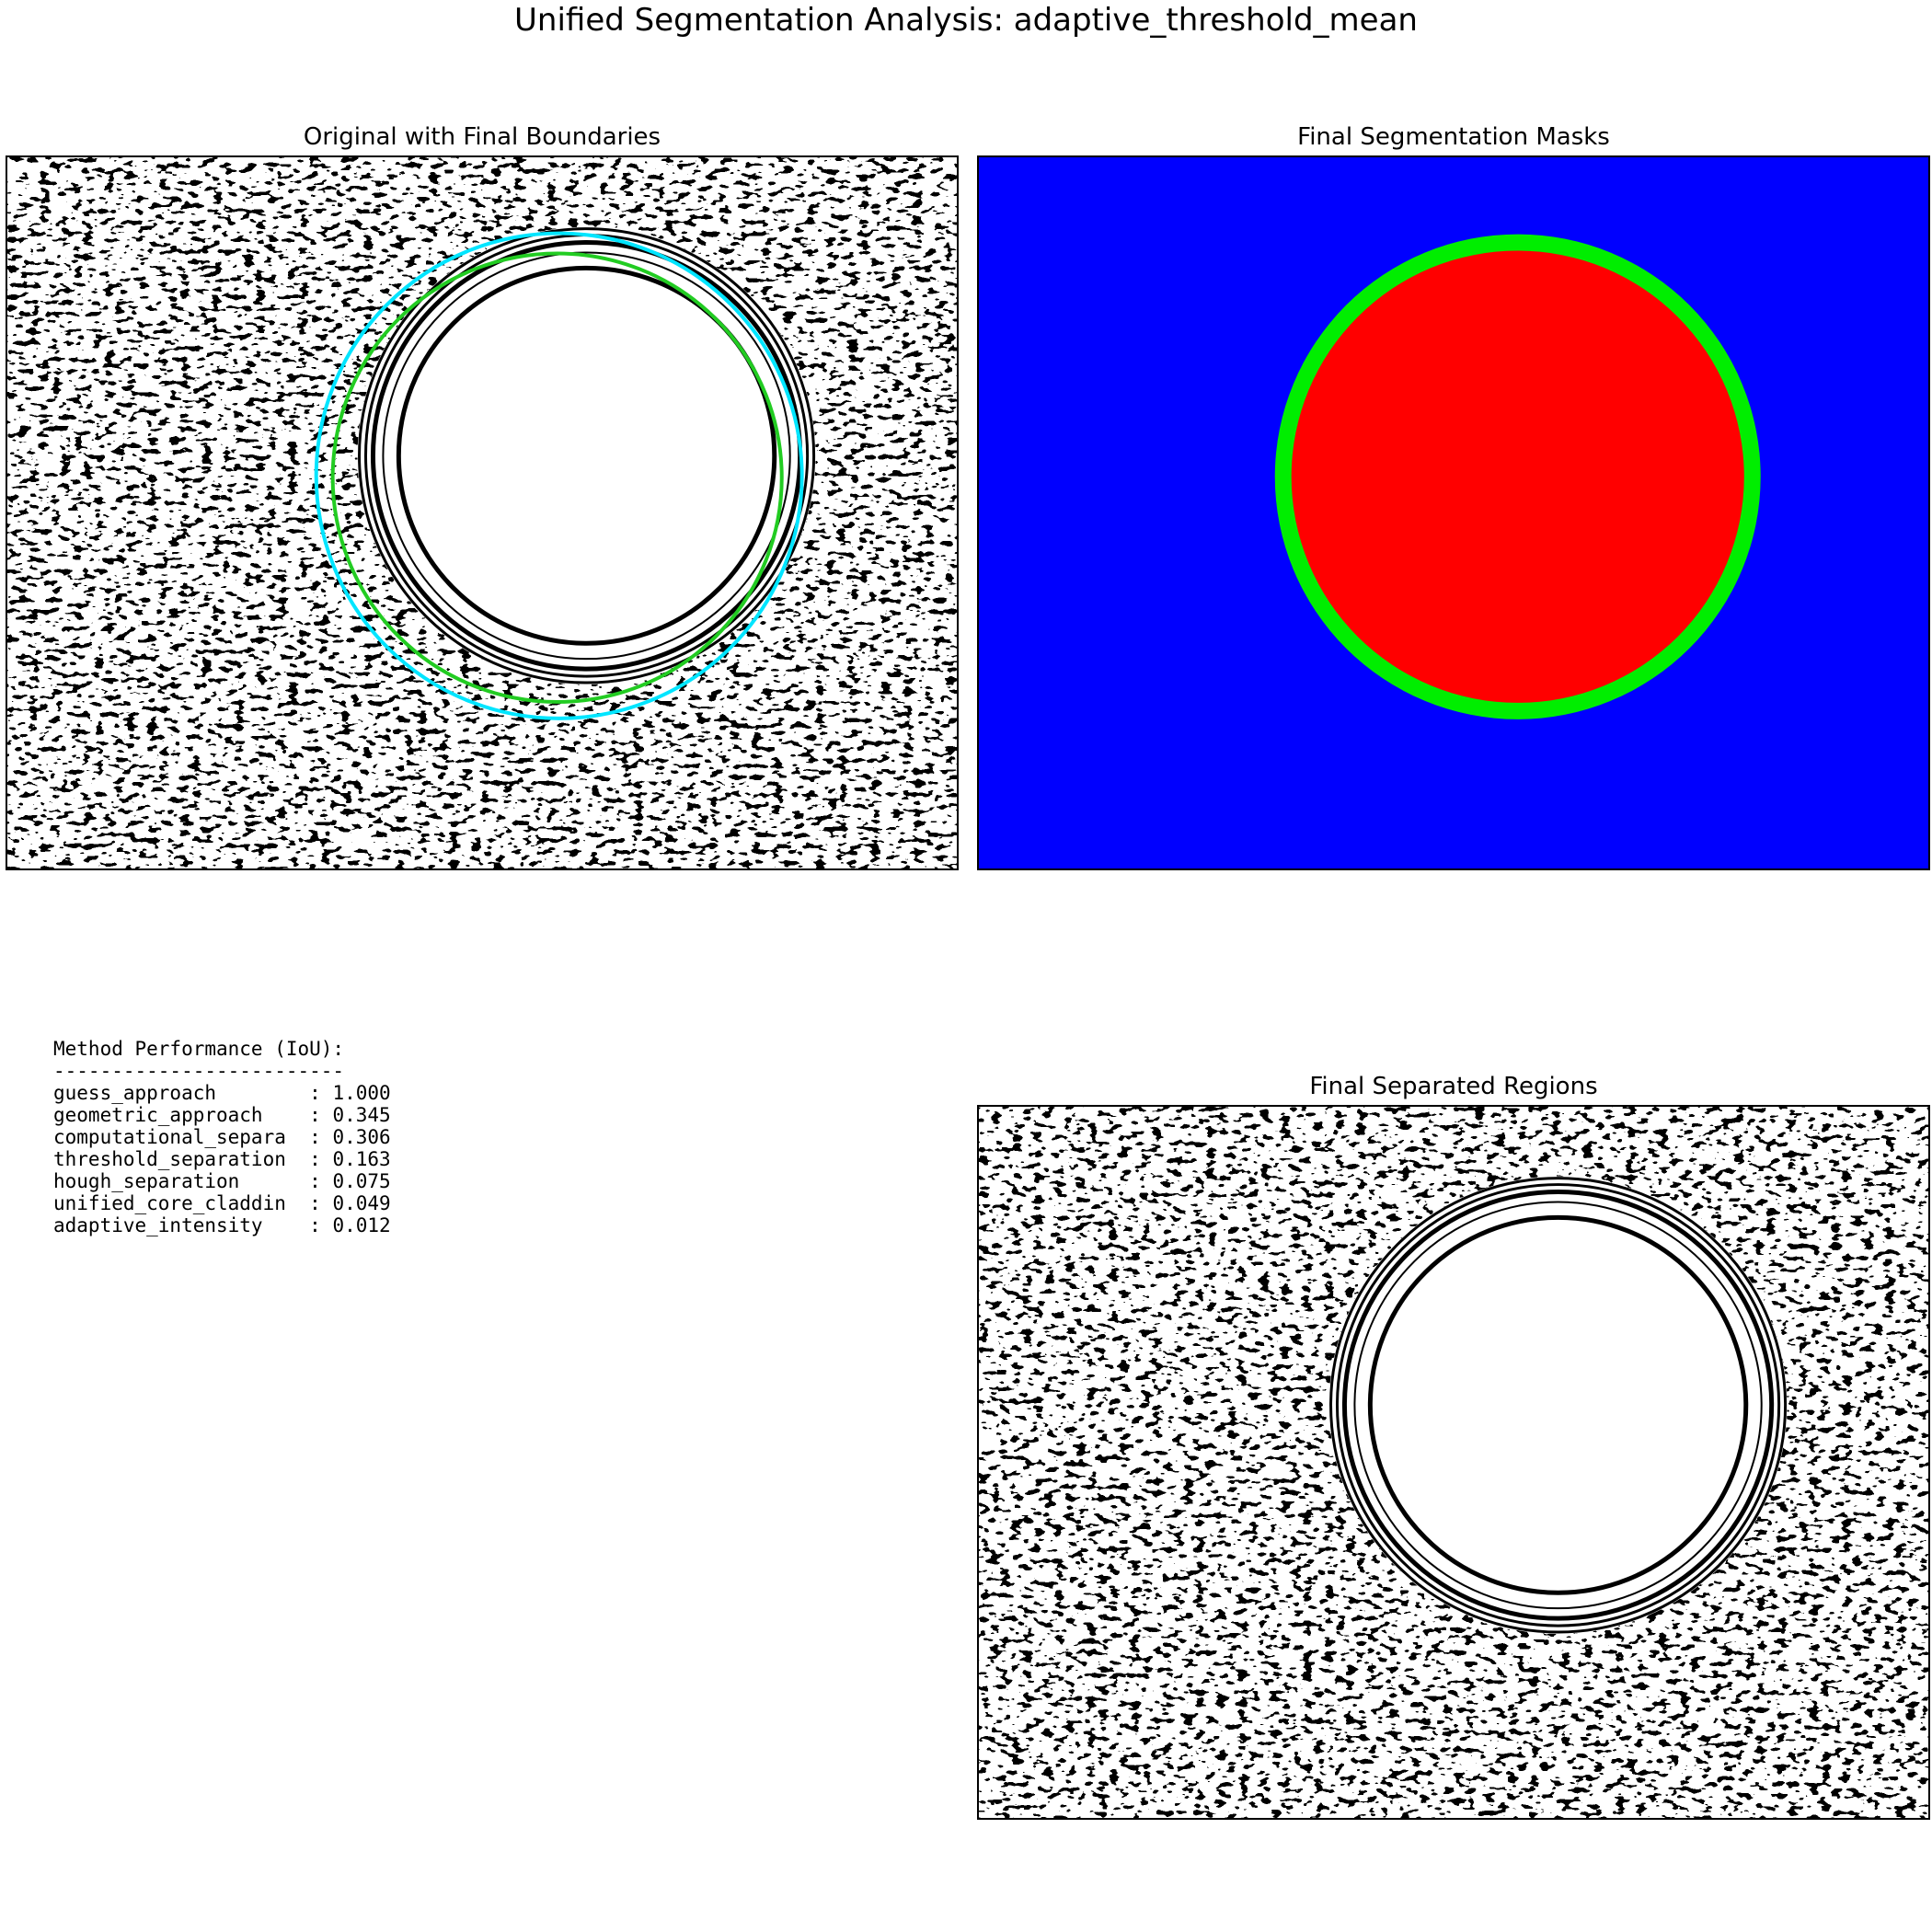 The width and height of the screenshot is (1932, 1932). I want to click on method-name: adaptive_intensity, so click(158, 1225).